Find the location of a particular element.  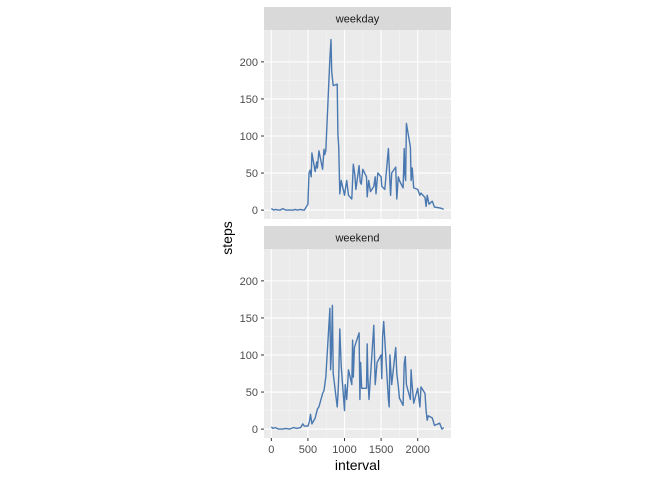

series-line-weekend is located at coordinates (357, 367).